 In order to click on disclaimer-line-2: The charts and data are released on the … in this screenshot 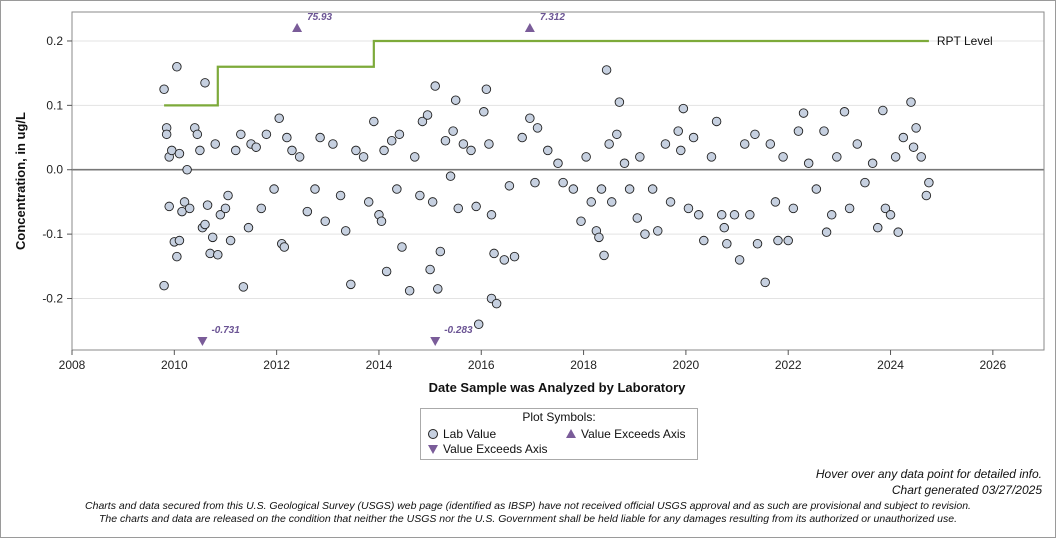, I will do `click(528, 519)`.